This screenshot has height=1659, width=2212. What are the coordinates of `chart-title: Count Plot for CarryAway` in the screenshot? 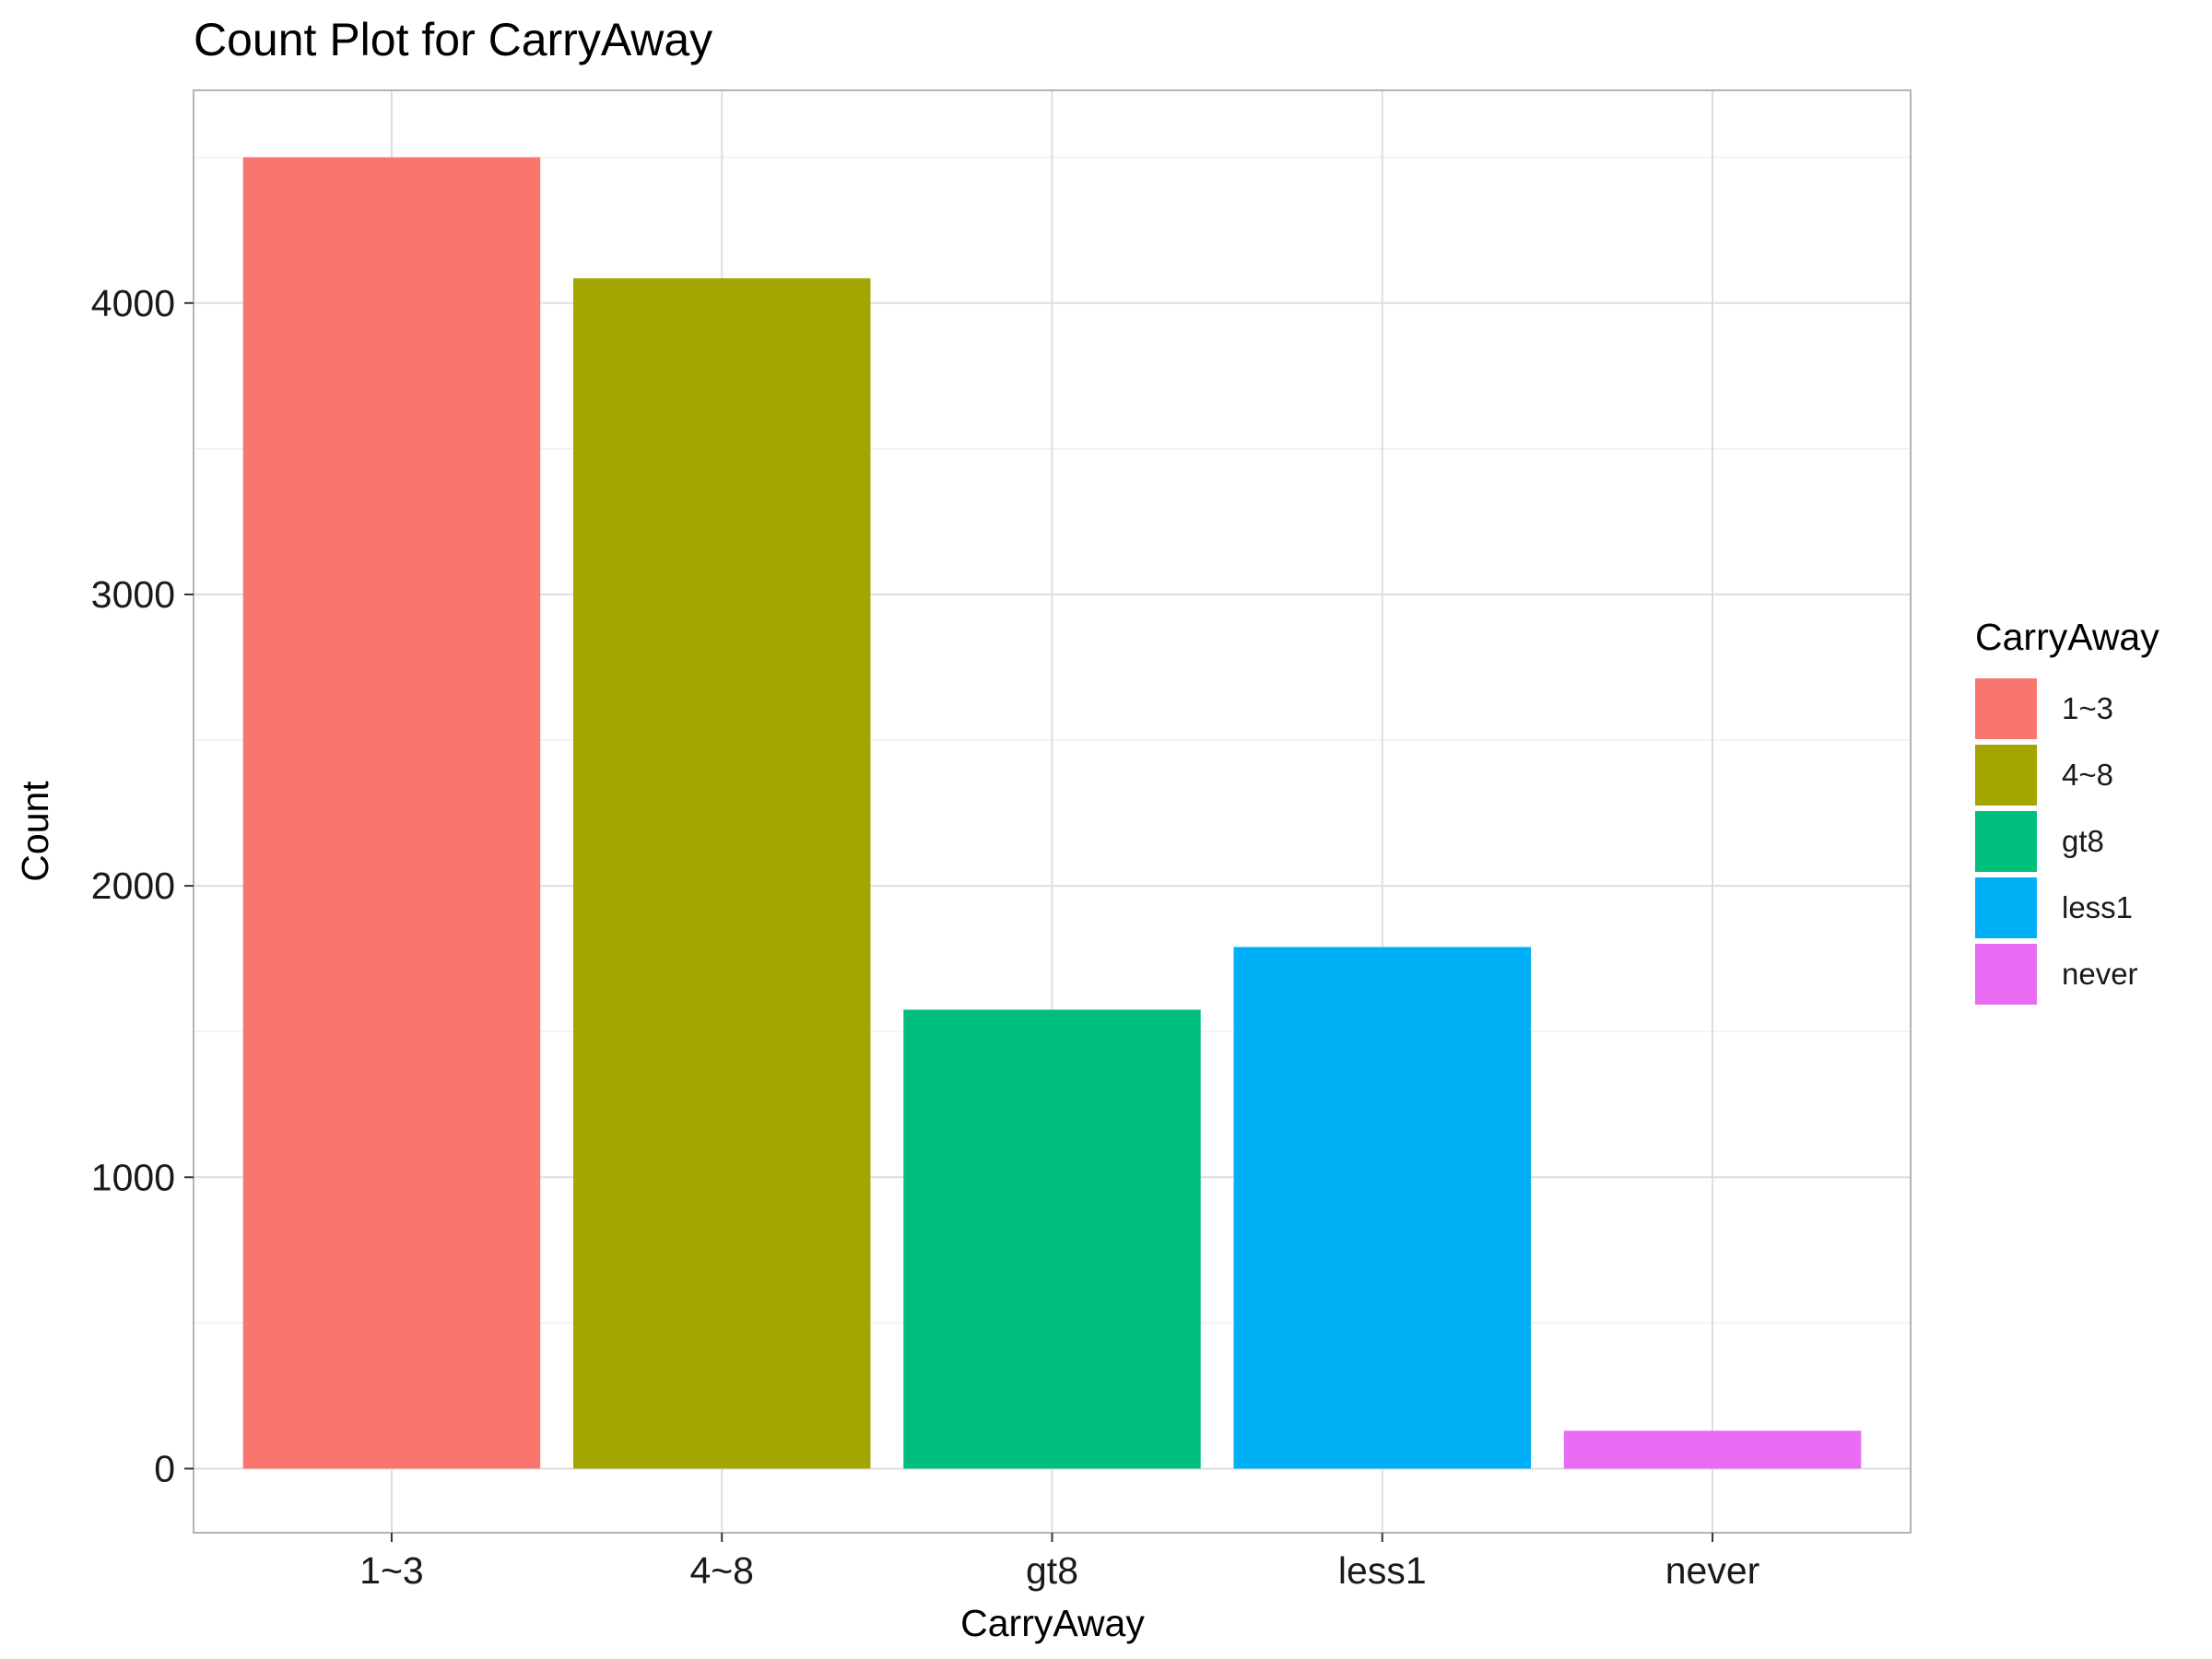 It's located at (453, 39).